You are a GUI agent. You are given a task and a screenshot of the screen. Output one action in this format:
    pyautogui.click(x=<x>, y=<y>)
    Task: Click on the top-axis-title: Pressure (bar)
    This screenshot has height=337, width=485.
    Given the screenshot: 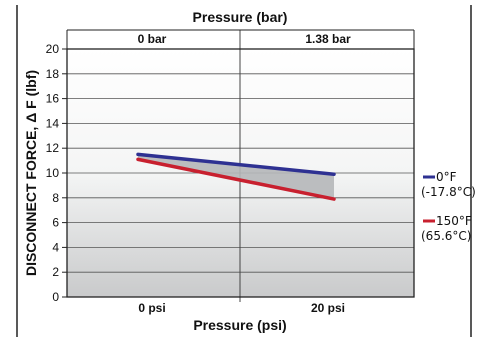 What is the action you would take?
    pyautogui.click(x=240, y=17)
    